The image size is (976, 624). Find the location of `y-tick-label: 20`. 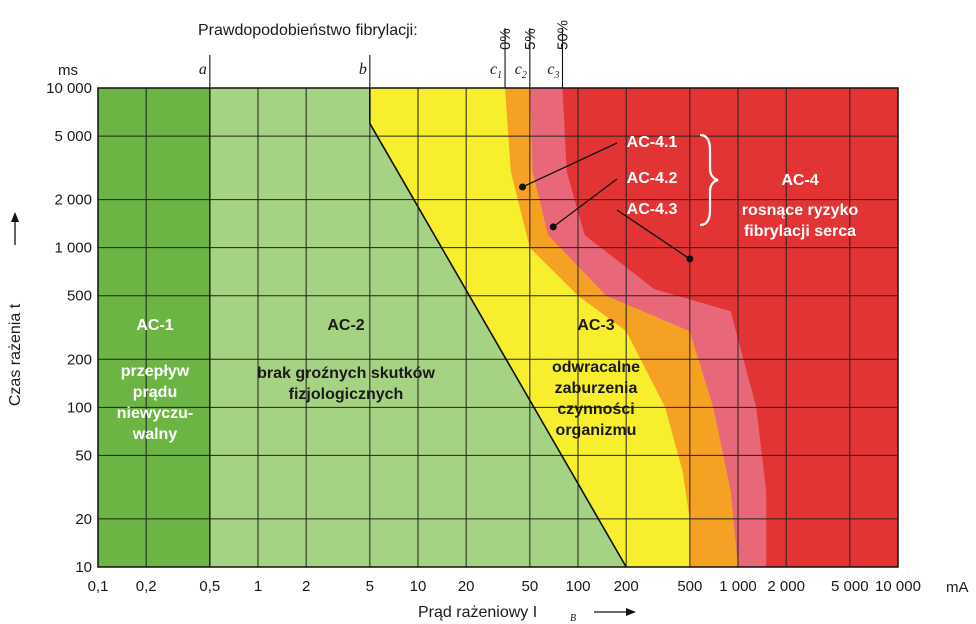

y-tick-label: 20 is located at coordinates (83, 519).